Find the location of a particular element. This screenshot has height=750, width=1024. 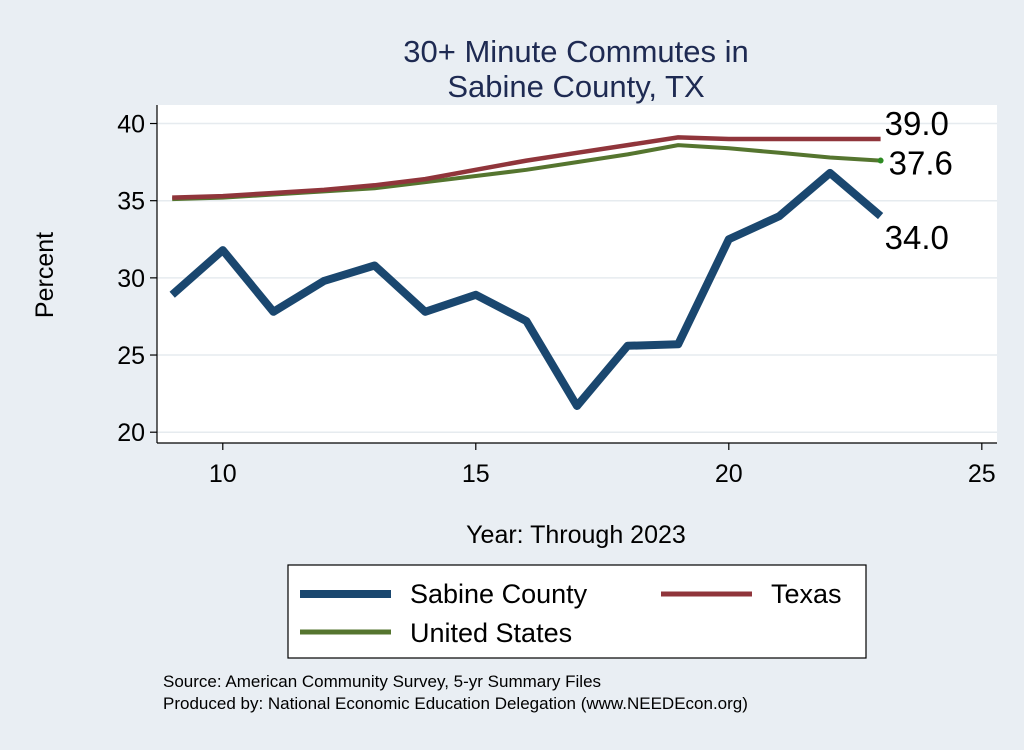

y-axis-title: Percent is located at coordinates (45, 275).